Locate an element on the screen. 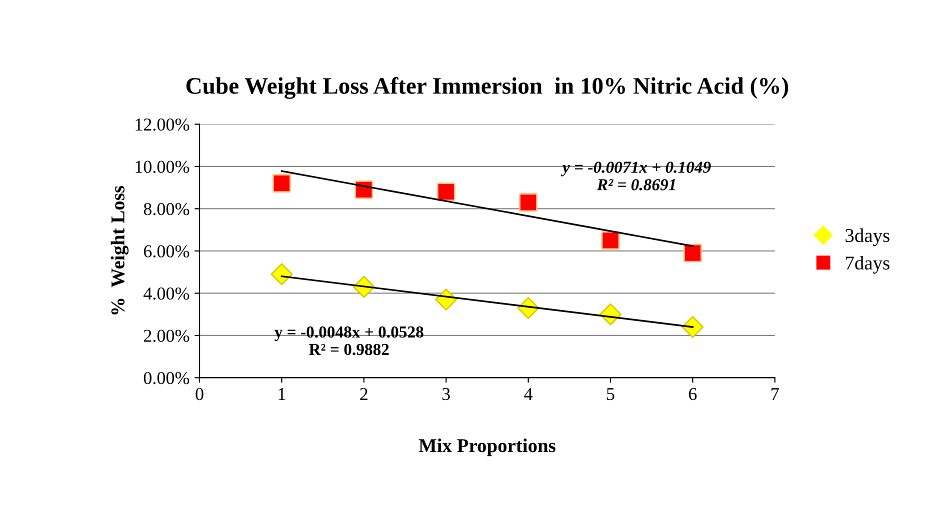 The height and width of the screenshot is (507, 928). annotation: y = -0.0071x + 0.1049 R² = 0.8691 is located at coordinates (635, 176).